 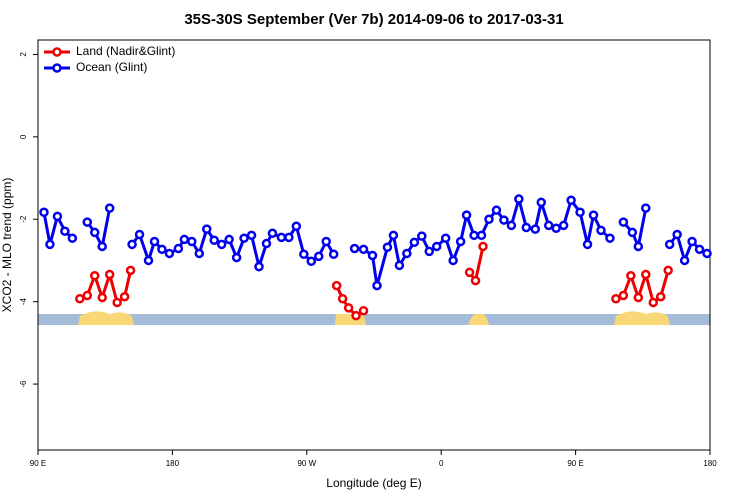 What do you see at coordinates (23, 384) in the screenshot?
I see `y-tick-label: -6` at bounding box center [23, 384].